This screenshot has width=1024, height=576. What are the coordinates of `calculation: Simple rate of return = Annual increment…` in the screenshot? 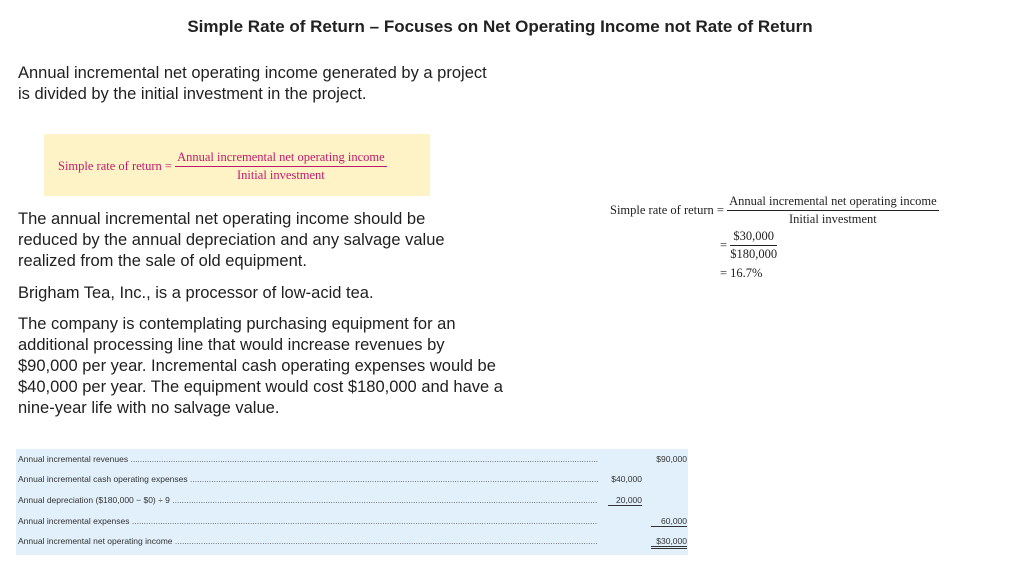 It's located at (774, 237).